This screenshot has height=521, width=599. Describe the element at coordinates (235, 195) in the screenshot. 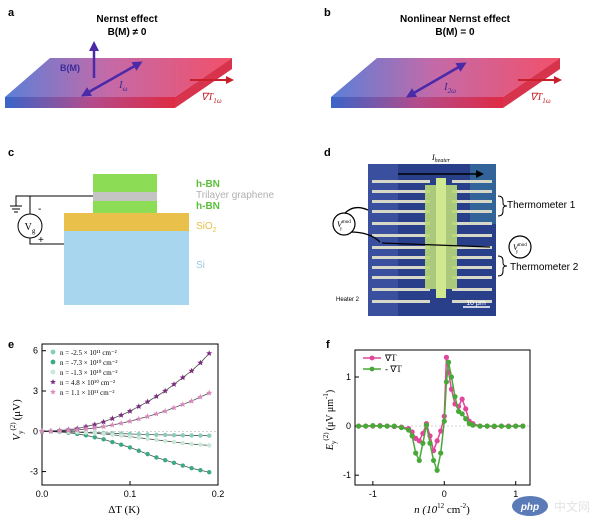

I see `label-graphene: Trilayer graphene` at that location.